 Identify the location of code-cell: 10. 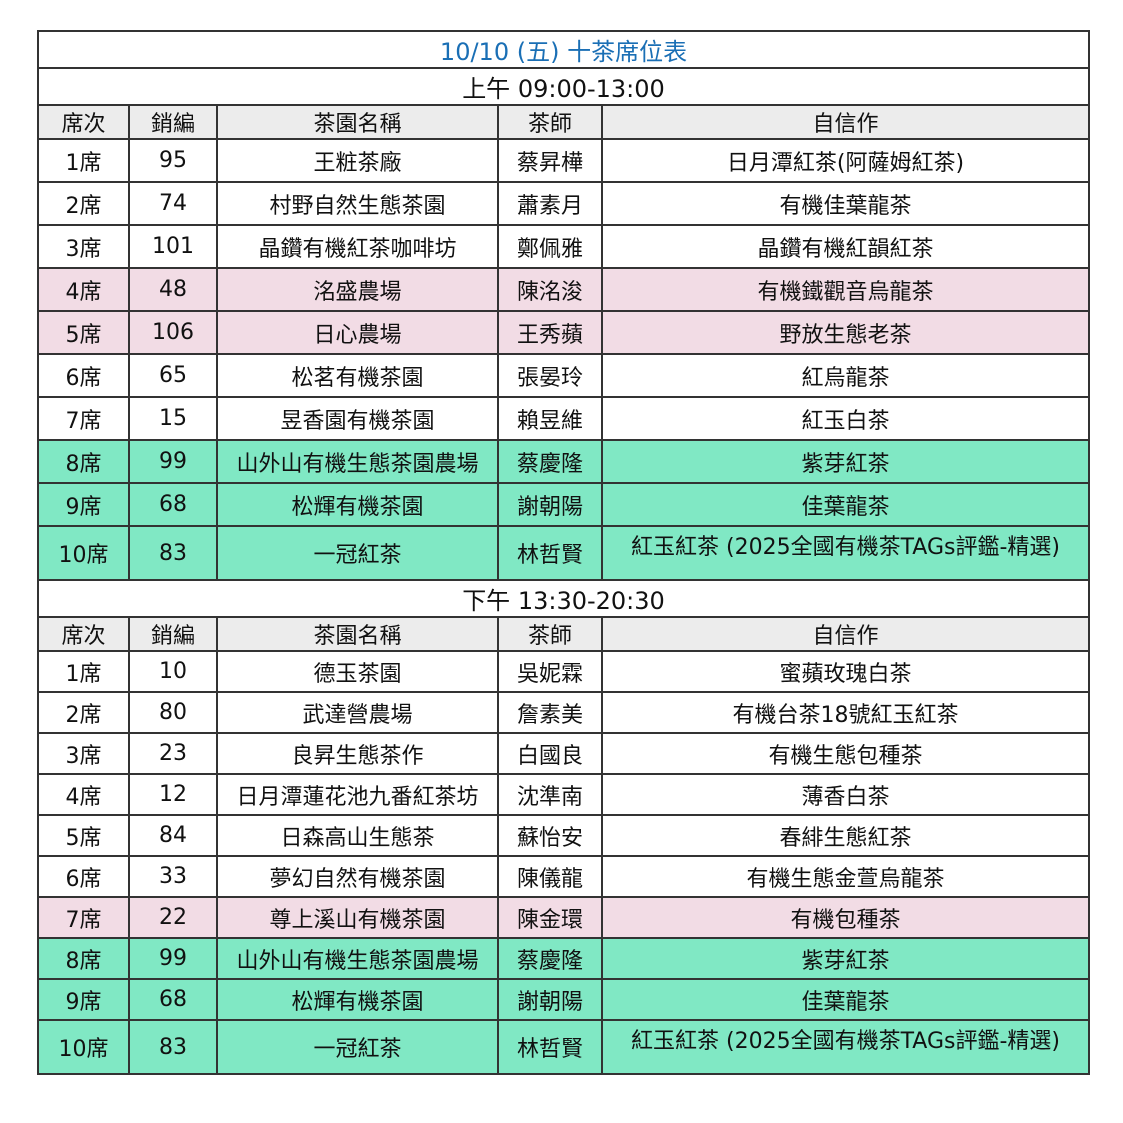
(173, 671).